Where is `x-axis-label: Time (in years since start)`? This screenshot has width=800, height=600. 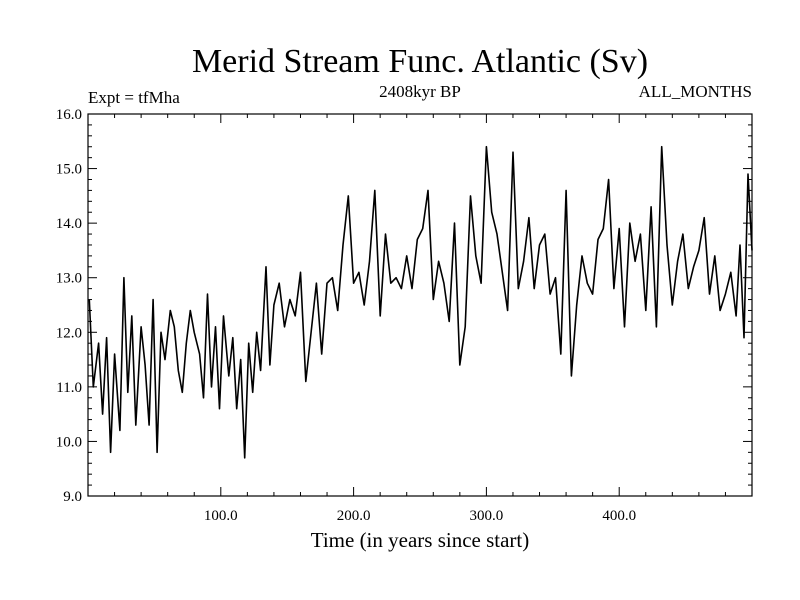
x-axis-label: Time (in years since start) is located at coordinates (420, 540).